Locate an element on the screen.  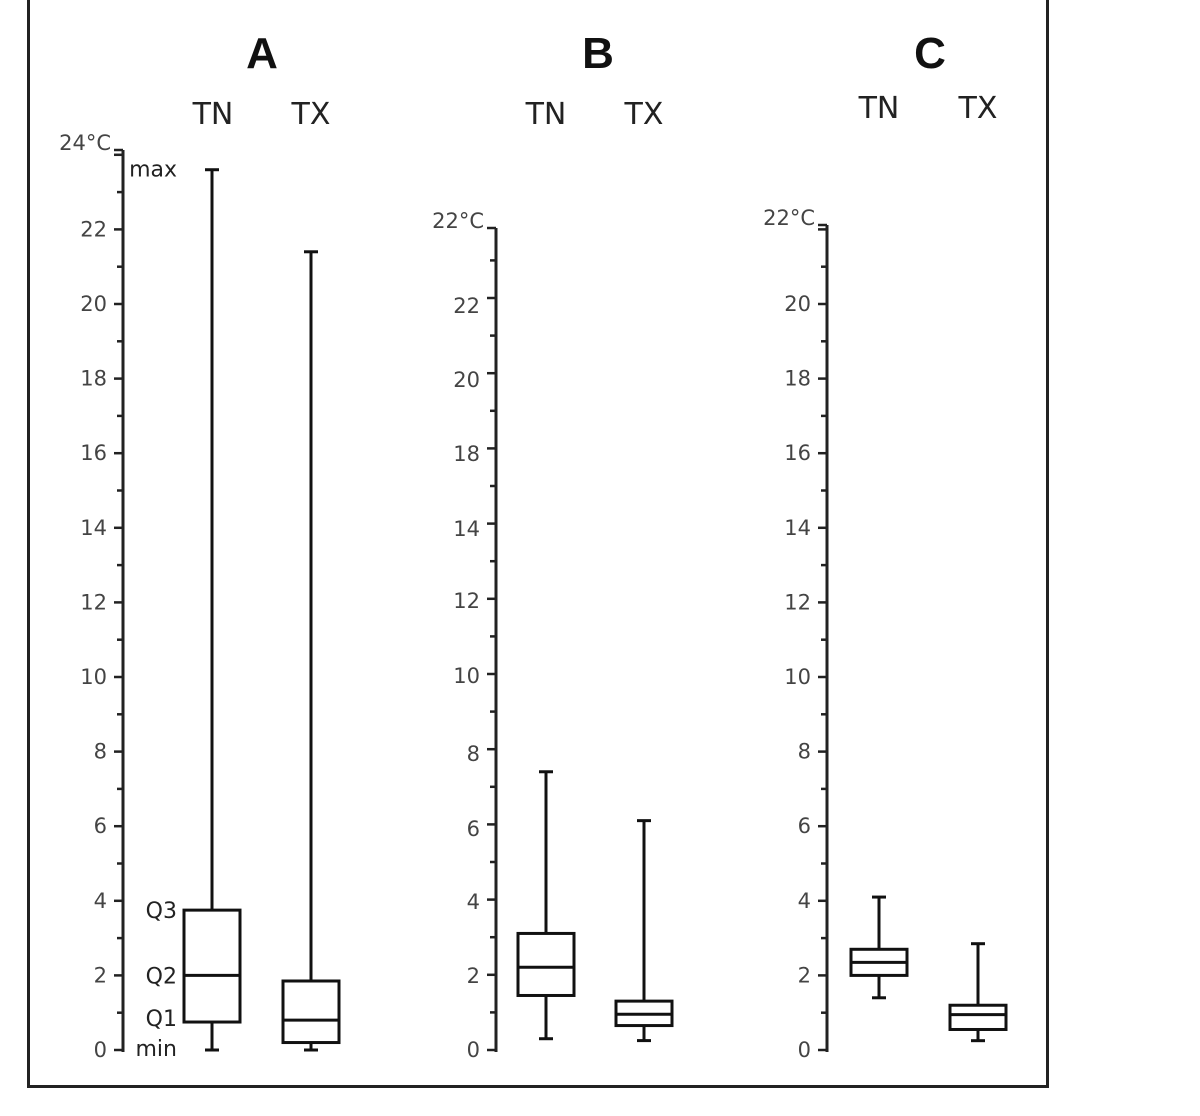
annotation-q3: Q3 is located at coordinates (161, 911).